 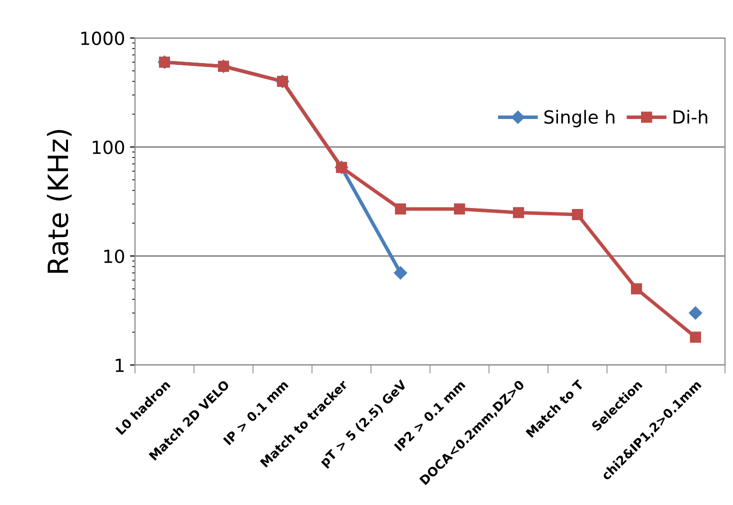 I want to click on legend-label: Single h, so click(x=579, y=119).